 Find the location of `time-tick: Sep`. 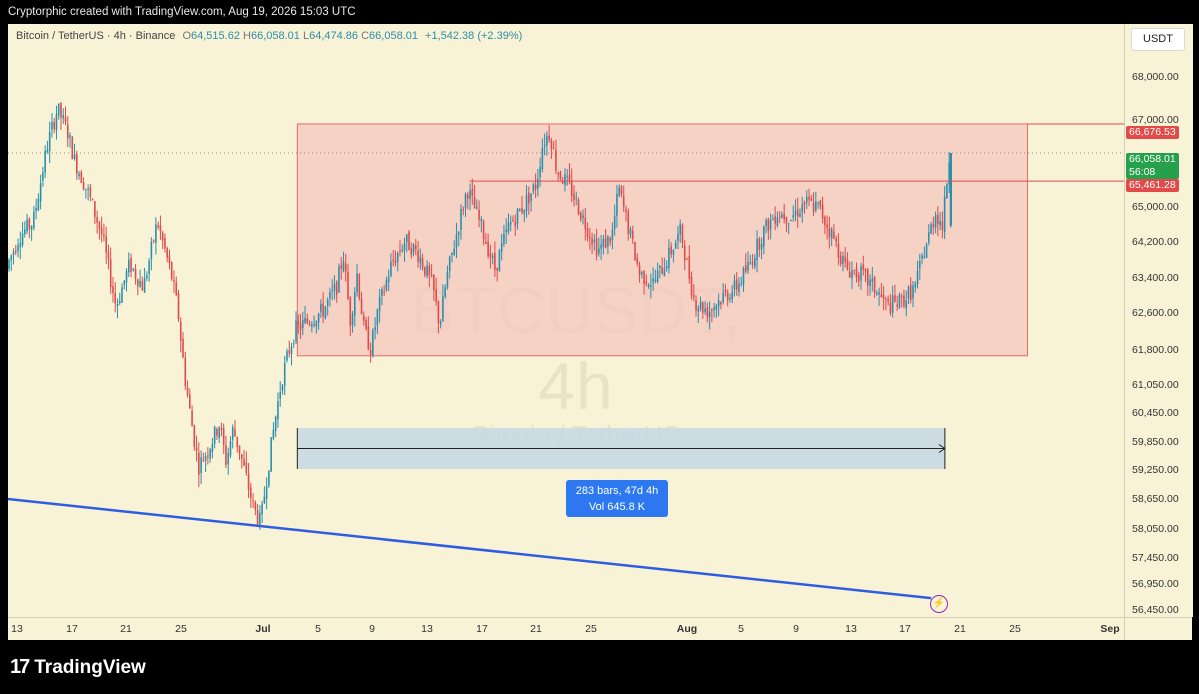

time-tick: Sep is located at coordinates (1110, 629).